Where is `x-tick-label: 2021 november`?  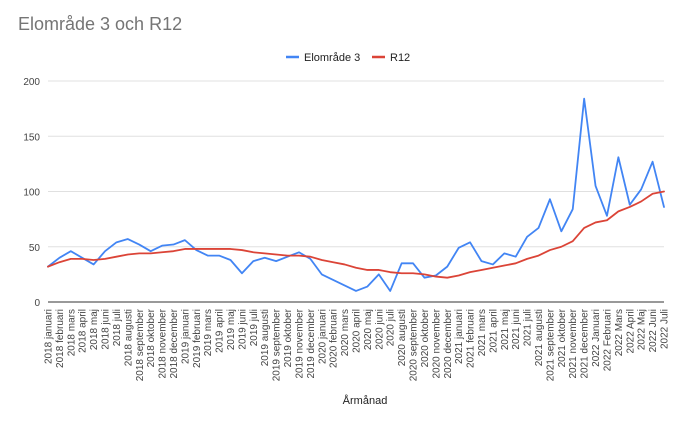 x-tick-label: 2021 november is located at coordinates (573, 343).